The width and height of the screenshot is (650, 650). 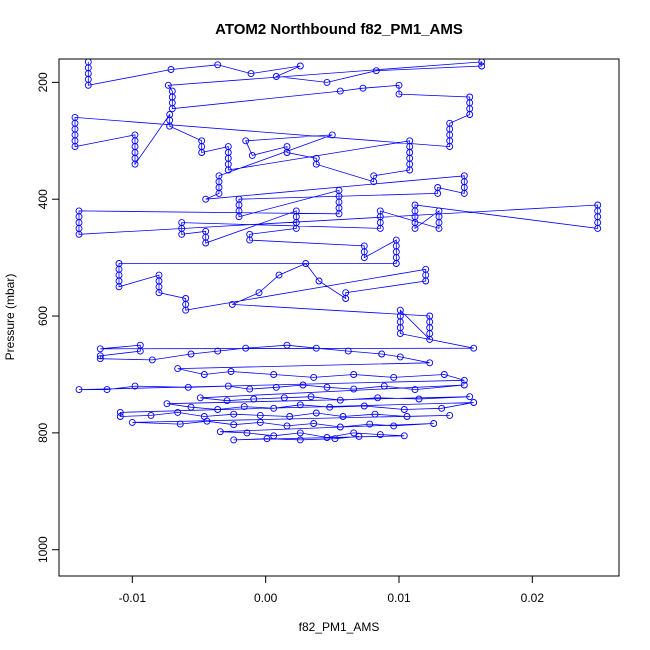 I want to click on x-axis-label: f82_PM1_AMS, so click(x=339, y=627).